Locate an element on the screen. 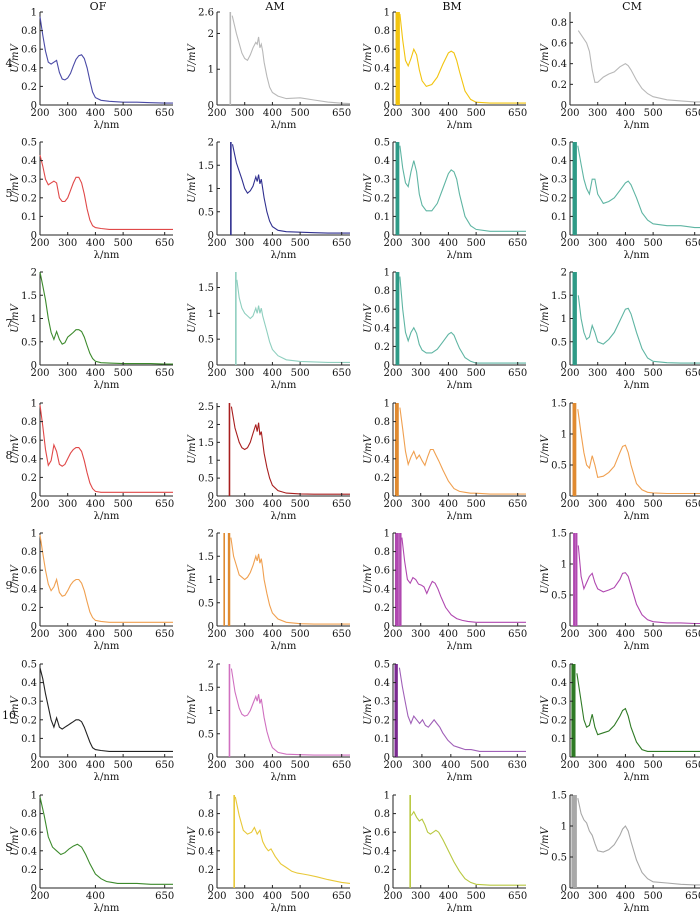  panel-8-bm: 200 300 400 500 650 0 0.2 0.4 0.6 0.8 1 U/mV λ/nm is located at coordinates (445, 461).